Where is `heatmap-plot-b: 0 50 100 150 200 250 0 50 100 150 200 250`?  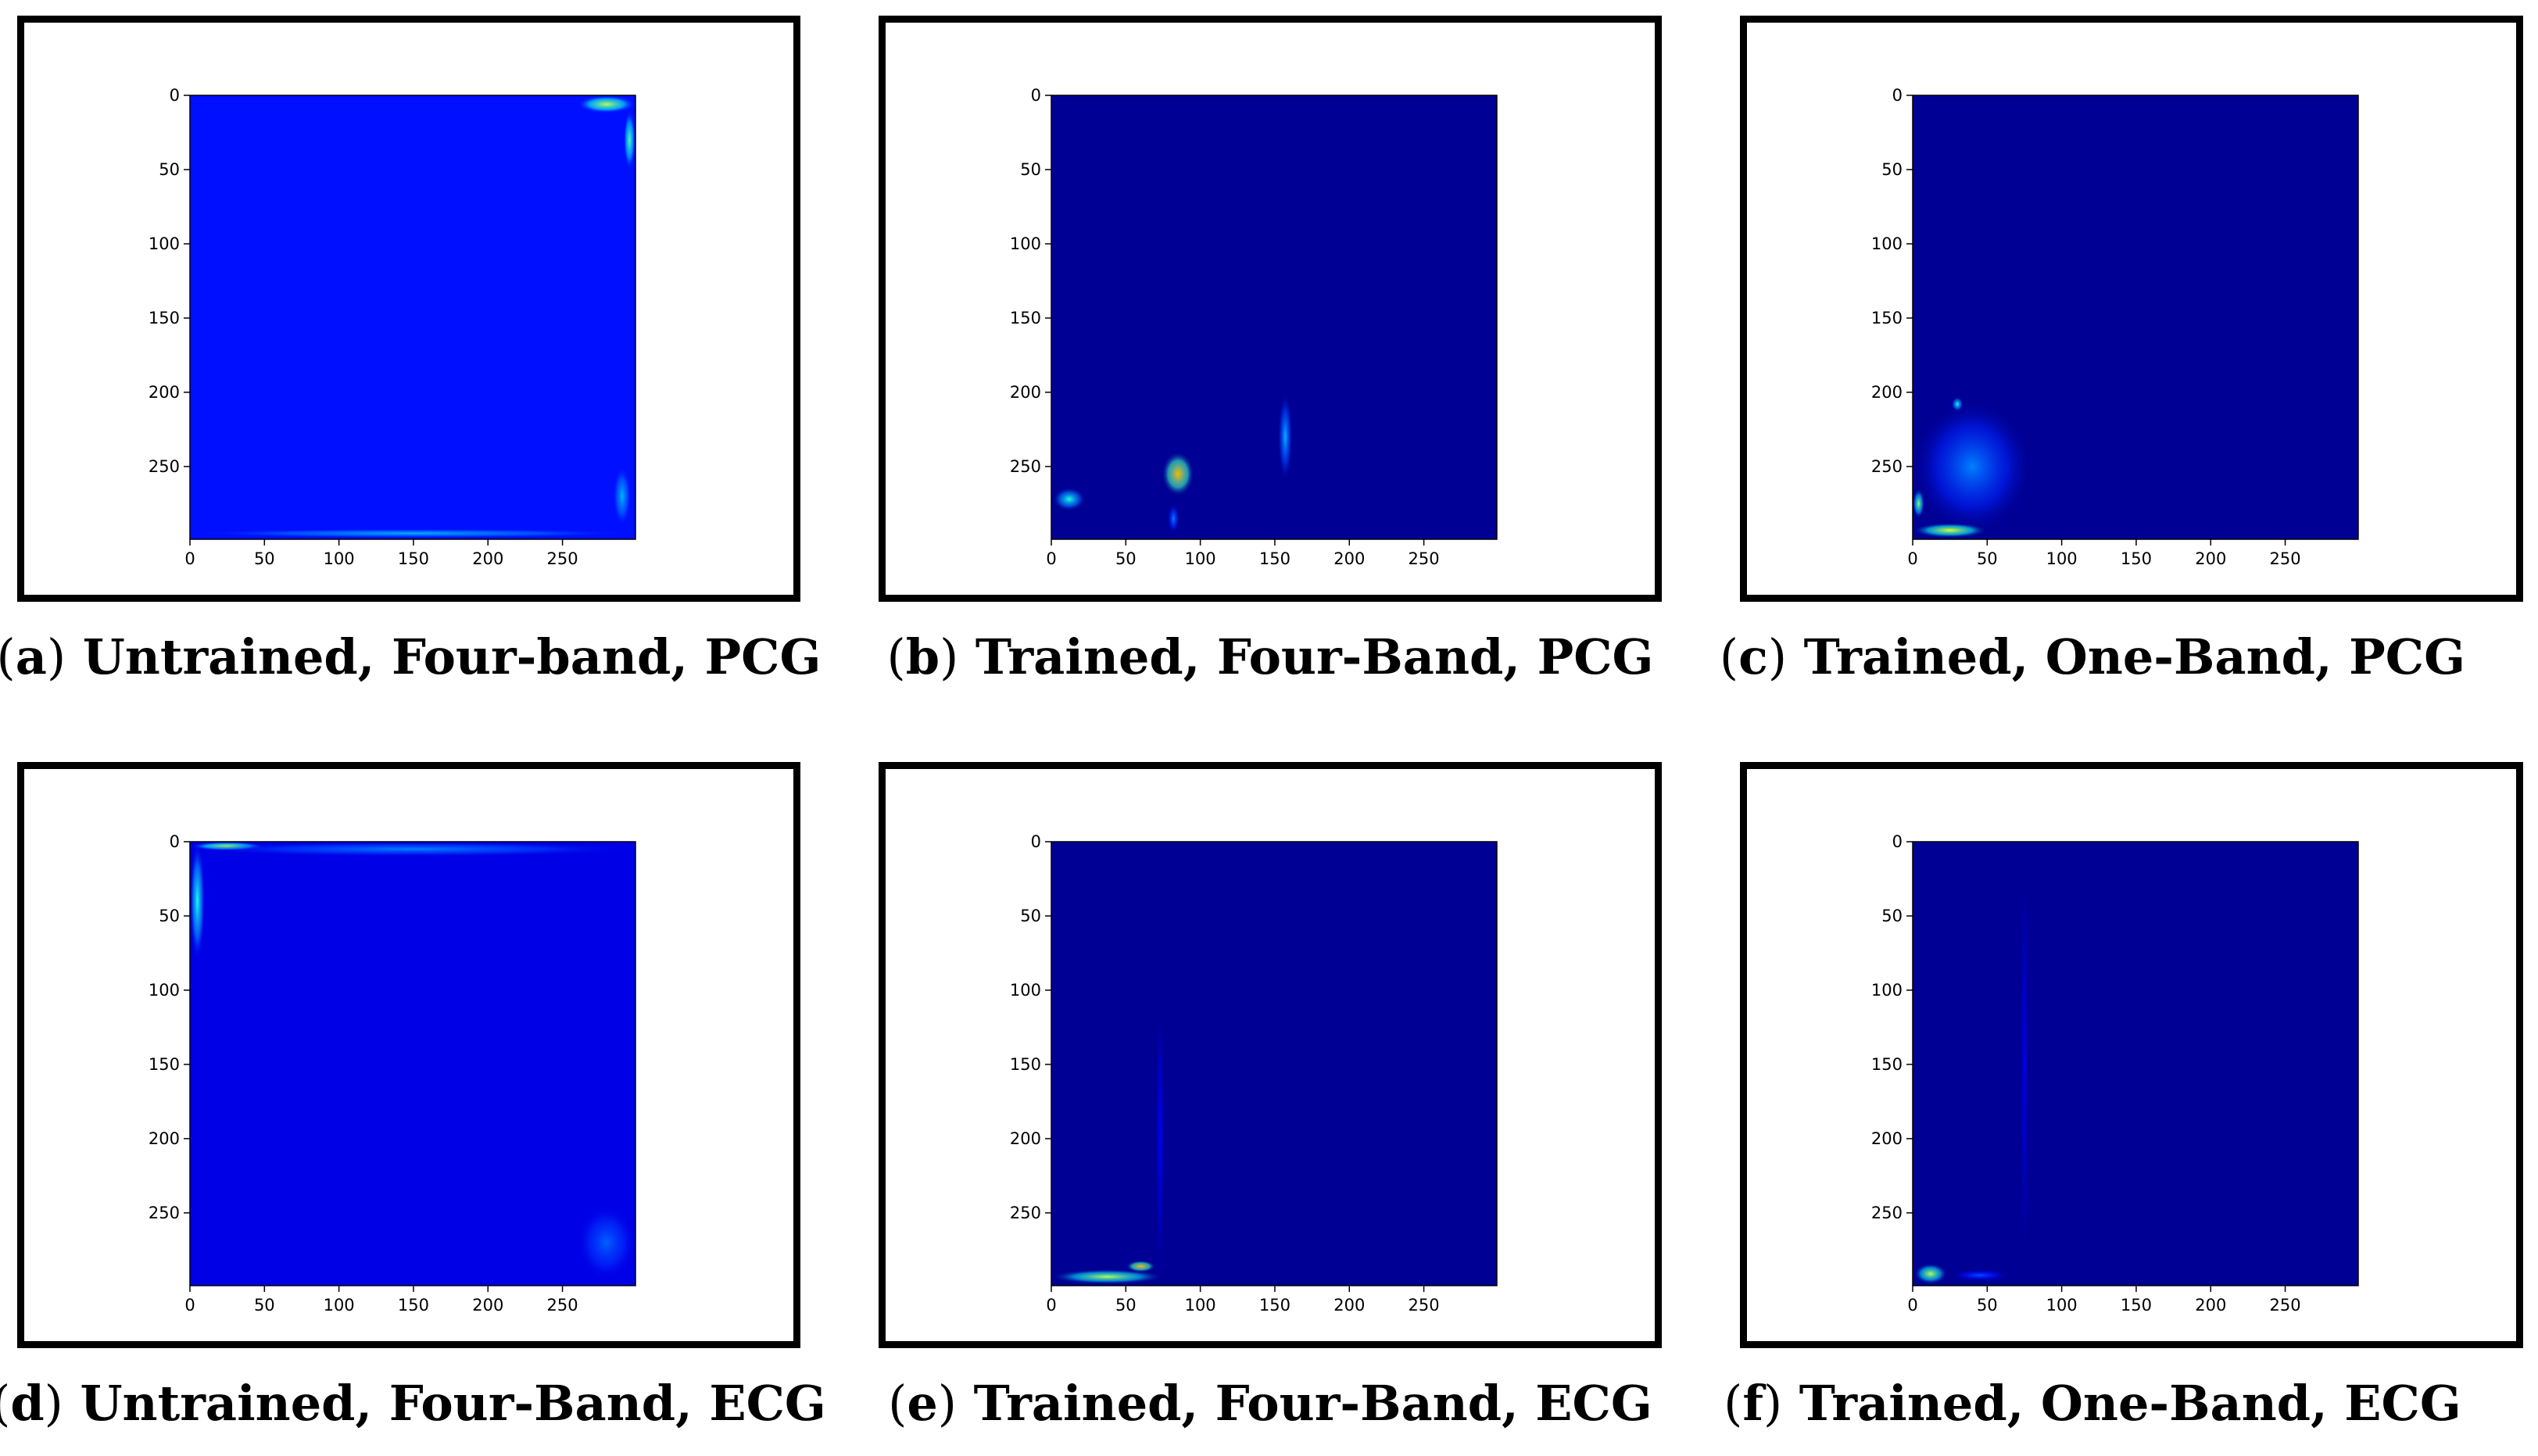 heatmap-plot-b: 0 50 100 150 200 250 0 50 100 150 200 250 is located at coordinates (1254, 327).